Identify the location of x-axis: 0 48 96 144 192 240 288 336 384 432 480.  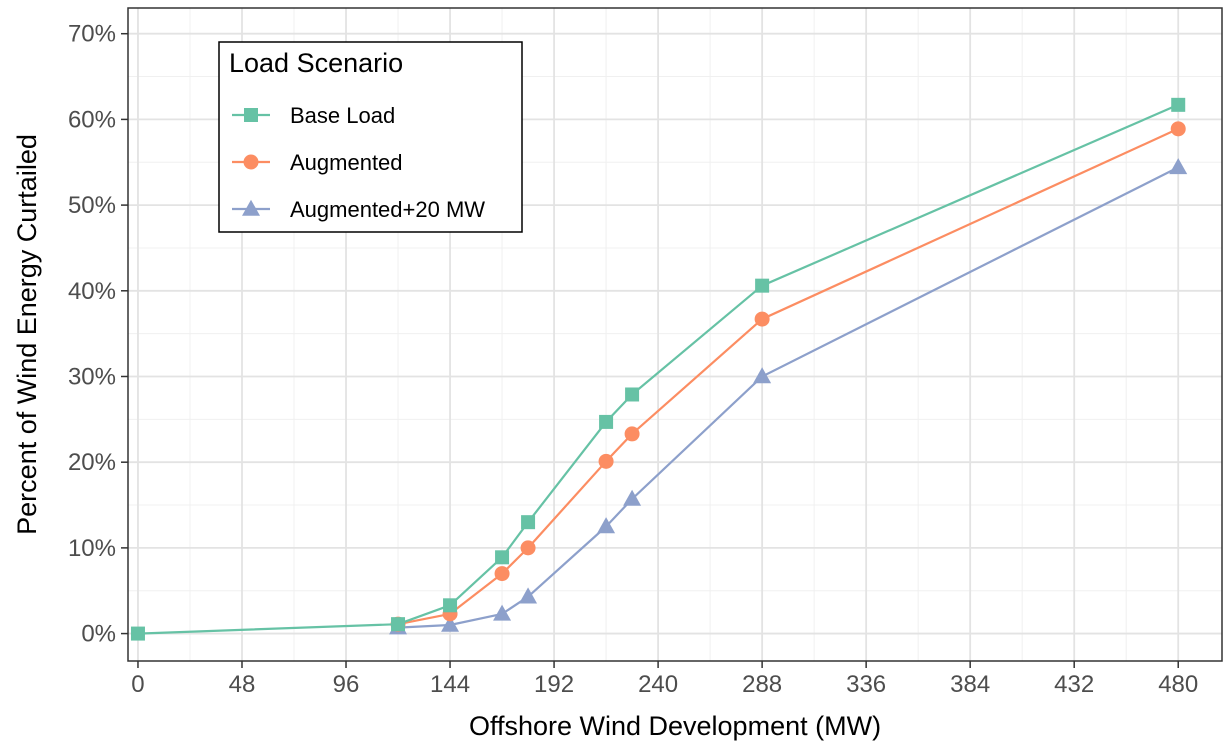
(664, 679).